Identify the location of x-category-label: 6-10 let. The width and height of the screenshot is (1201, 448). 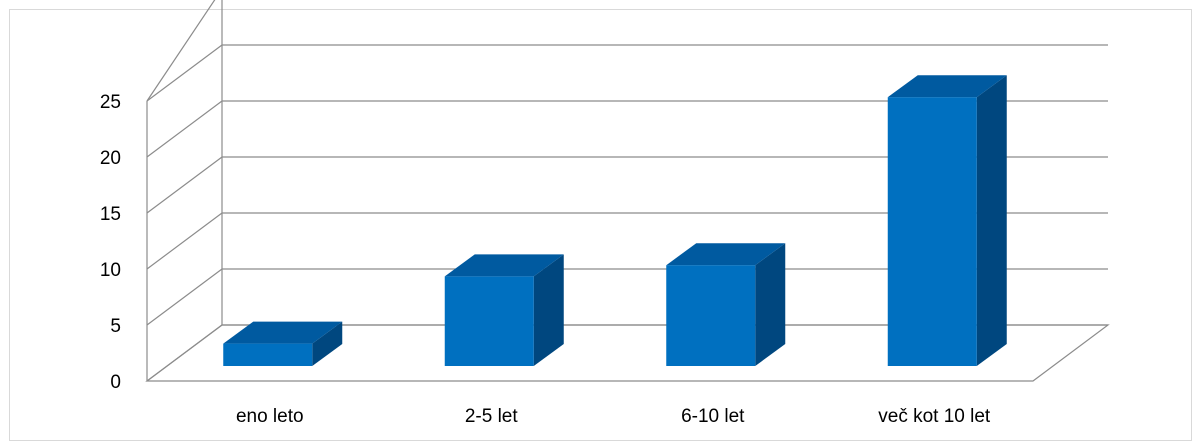
(713, 416).